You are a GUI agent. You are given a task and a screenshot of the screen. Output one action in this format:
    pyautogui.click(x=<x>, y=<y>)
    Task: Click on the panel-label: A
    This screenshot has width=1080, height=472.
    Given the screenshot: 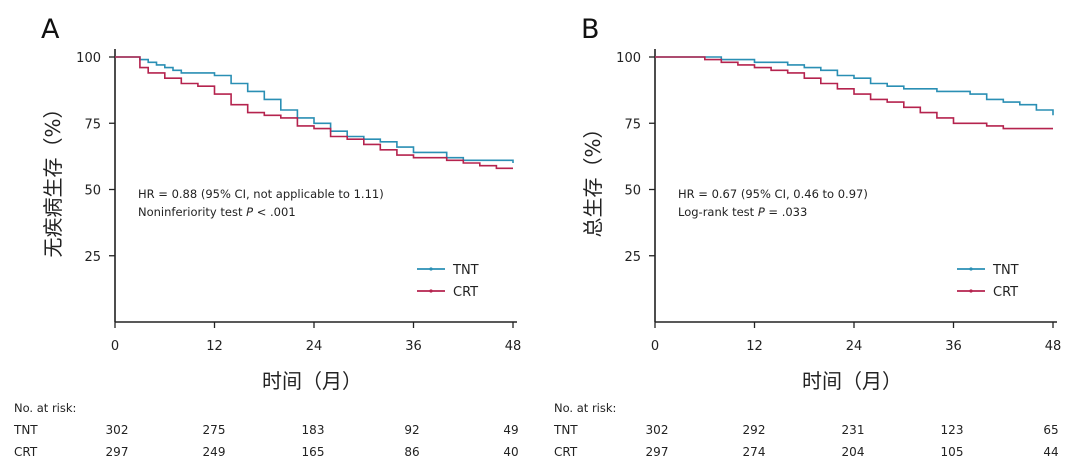 What is the action you would take?
    pyautogui.click(x=50, y=29)
    